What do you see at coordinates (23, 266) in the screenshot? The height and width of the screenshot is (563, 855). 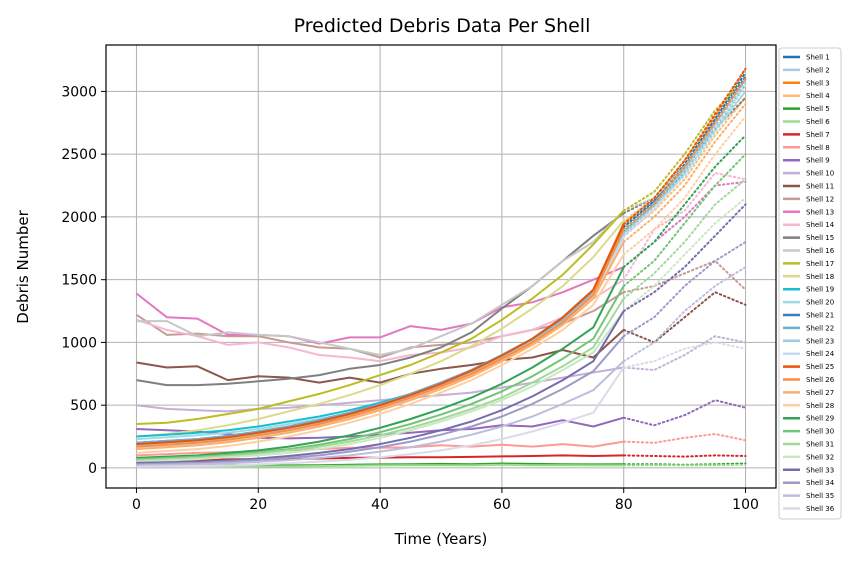 I see `y-axis-label: Debris Number` at bounding box center [23, 266].